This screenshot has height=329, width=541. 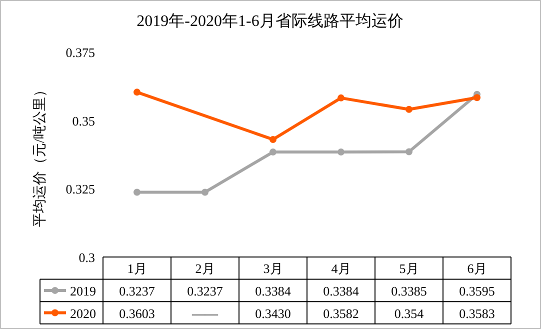 What do you see at coordinates (80, 52) in the screenshot?
I see `y-tick-label: 0.375` at bounding box center [80, 52].